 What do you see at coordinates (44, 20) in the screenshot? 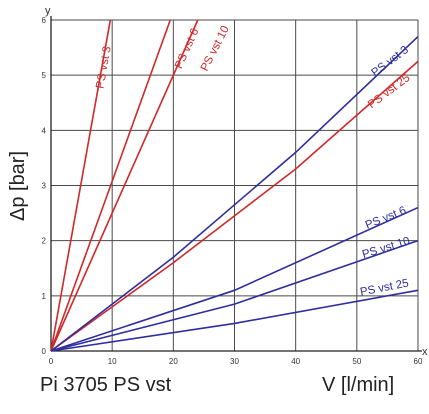
I see `y-tick-label: 6` at bounding box center [44, 20].